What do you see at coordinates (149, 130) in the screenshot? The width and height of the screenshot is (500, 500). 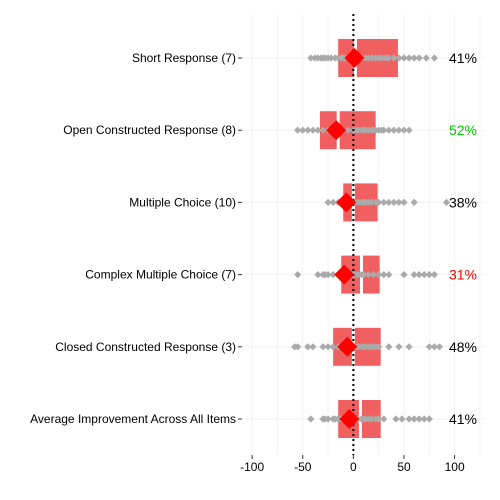 I see `category-label: Open Constructed Response (8)` at bounding box center [149, 130].